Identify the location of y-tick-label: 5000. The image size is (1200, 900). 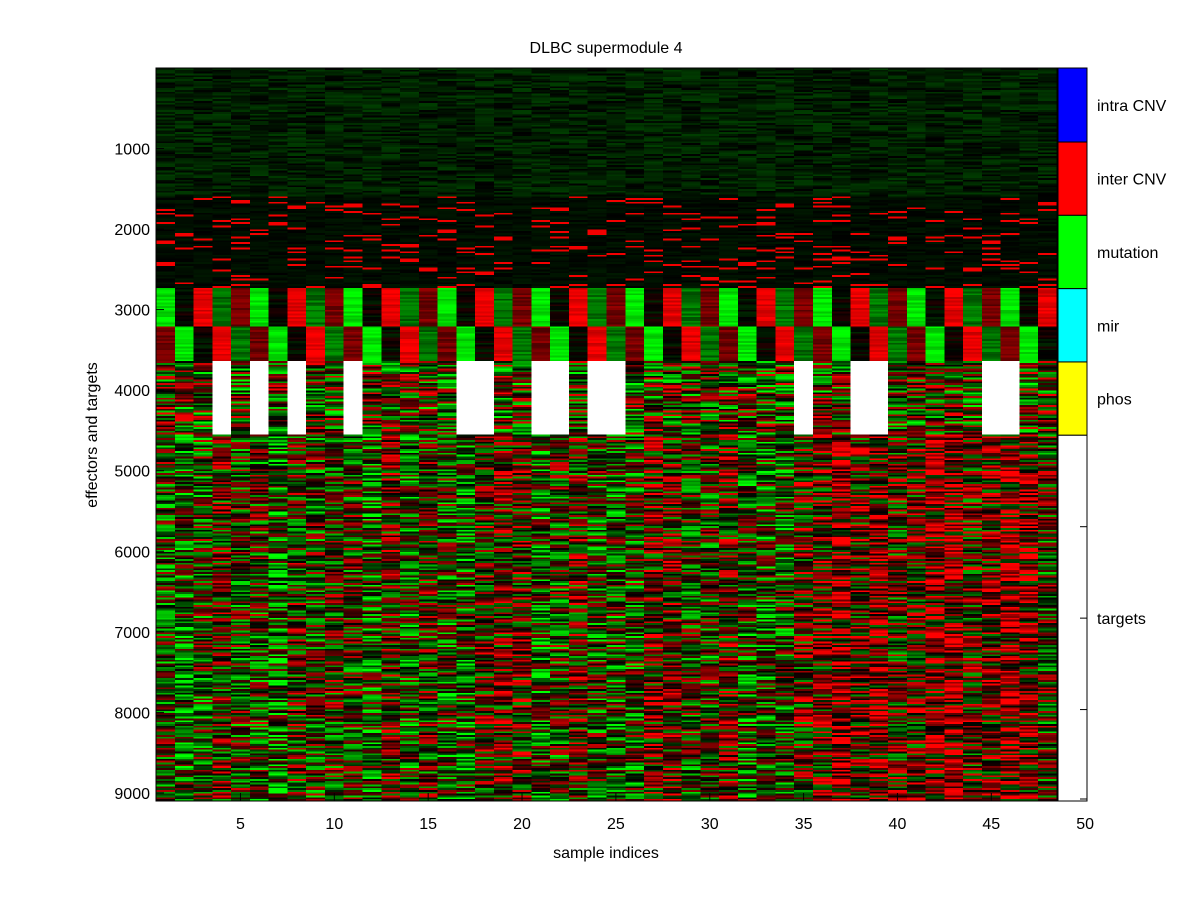
(132, 472).